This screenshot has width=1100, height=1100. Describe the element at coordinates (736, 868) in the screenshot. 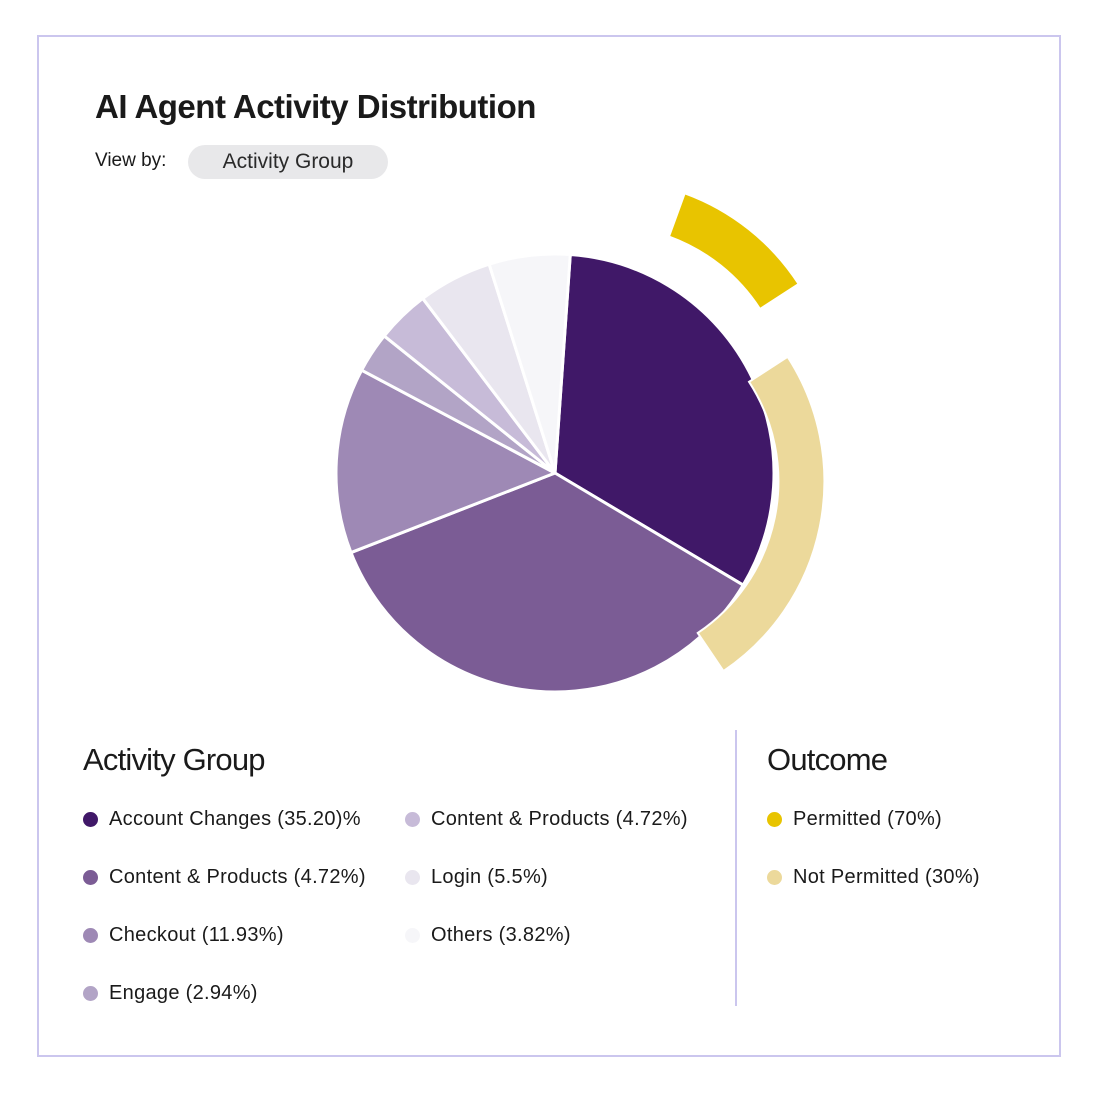

I see `legend-divider` at that location.